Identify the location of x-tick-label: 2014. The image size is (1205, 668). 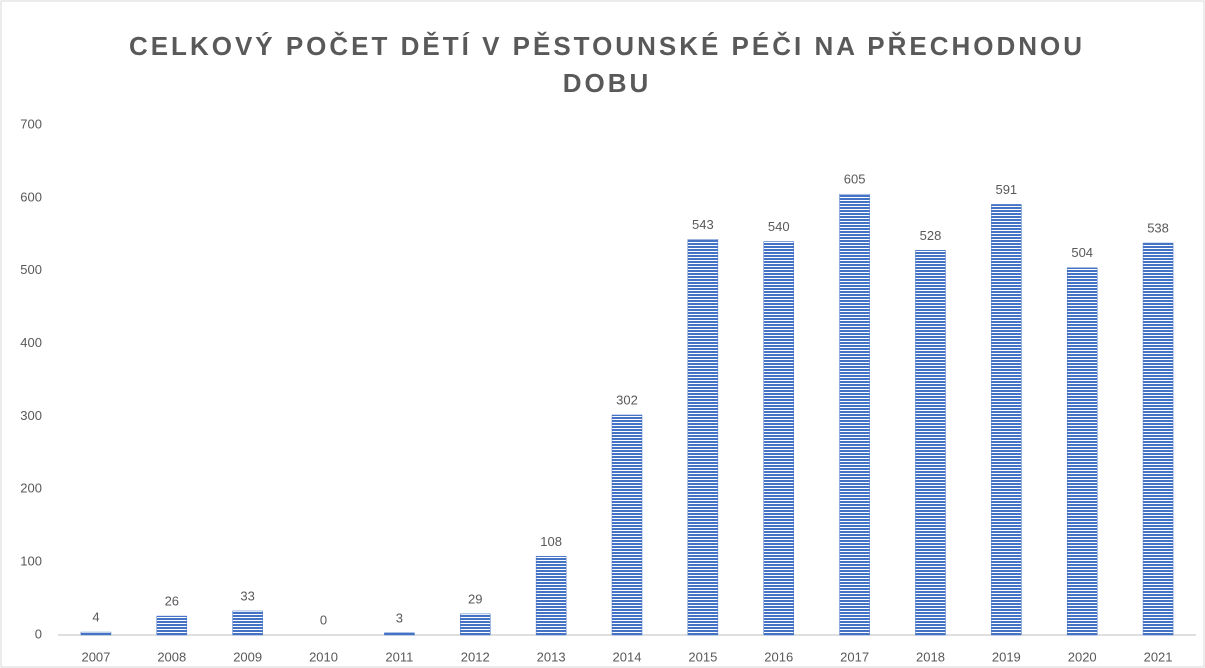
(627, 656).